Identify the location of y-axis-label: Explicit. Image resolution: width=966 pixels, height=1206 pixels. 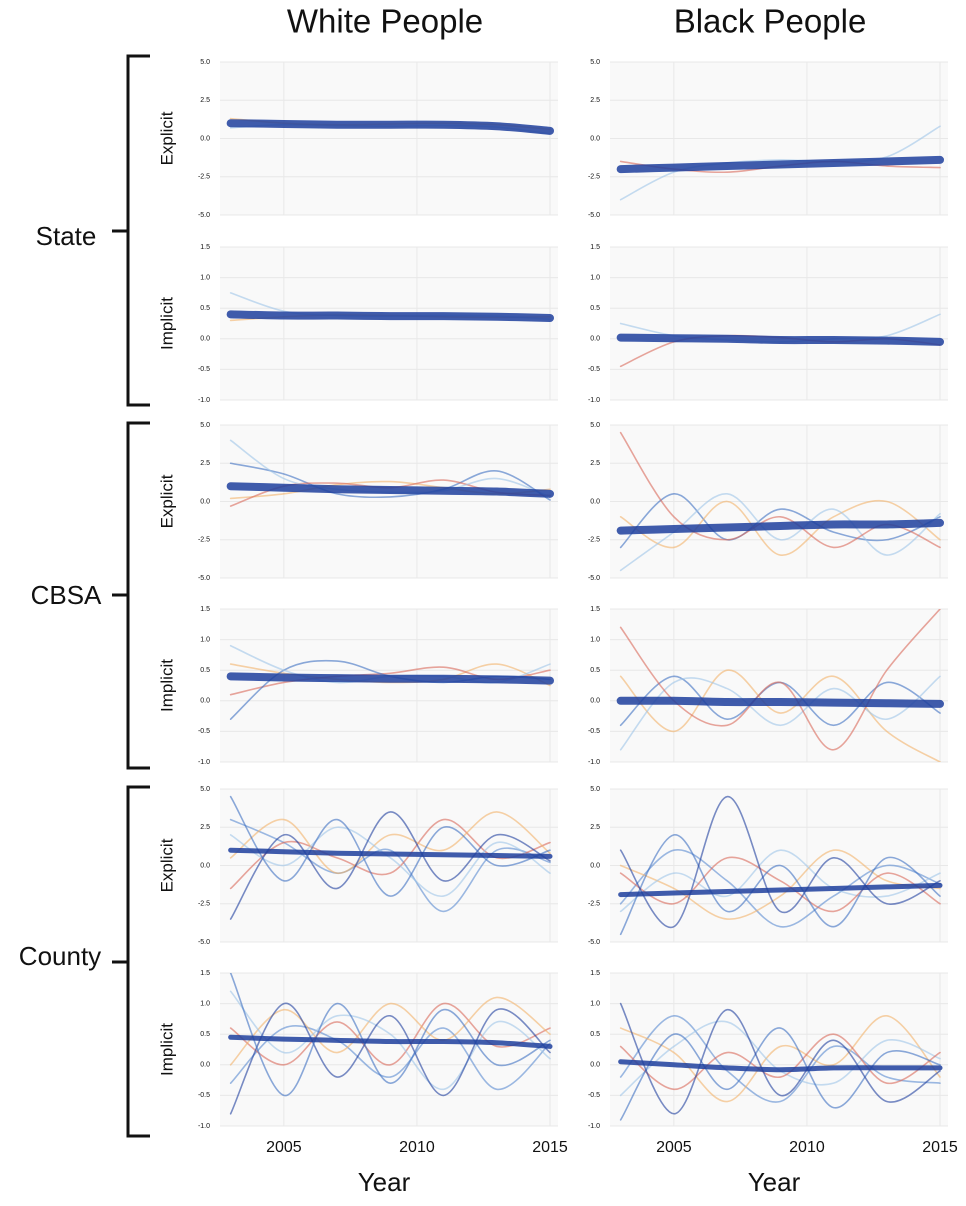
(166, 501).